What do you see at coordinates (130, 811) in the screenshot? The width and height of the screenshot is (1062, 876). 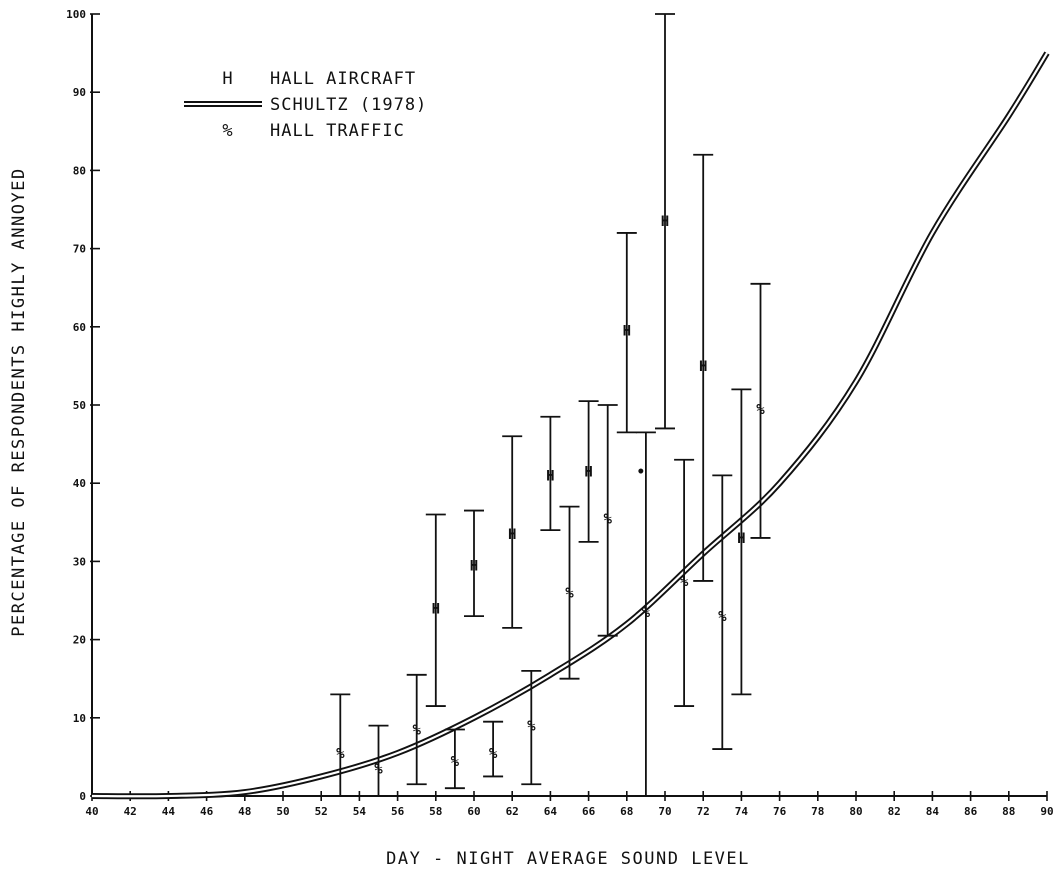 I see `x-tick-label: 42` at bounding box center [130, 811].